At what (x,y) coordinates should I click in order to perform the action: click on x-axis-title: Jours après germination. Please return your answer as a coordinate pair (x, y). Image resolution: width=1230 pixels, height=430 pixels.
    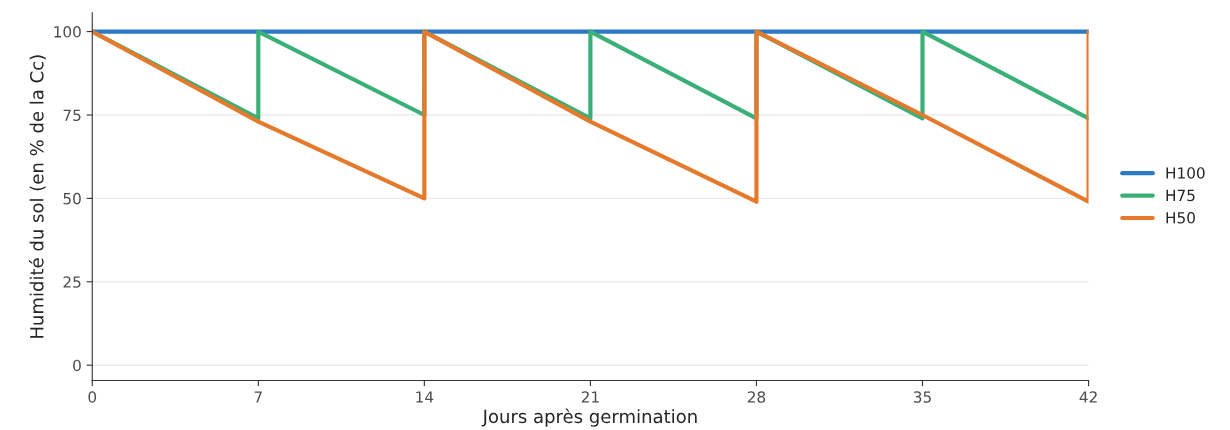
    Looking at the image, I should click on (589, 417).